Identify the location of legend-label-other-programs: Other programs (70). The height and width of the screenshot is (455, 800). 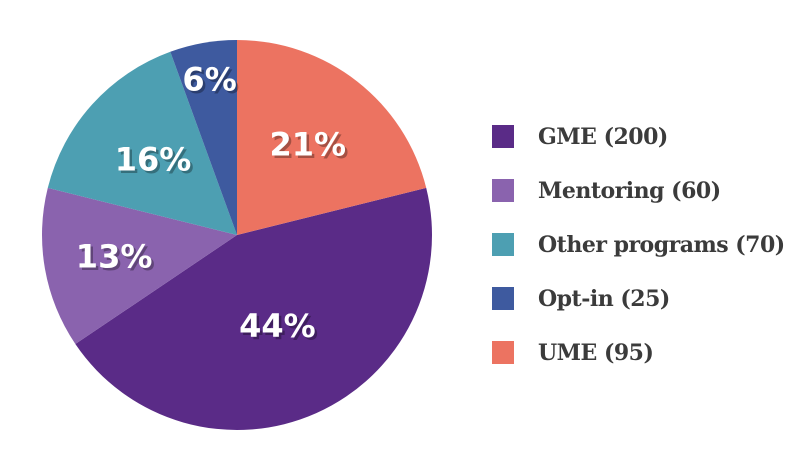
(661, 244).